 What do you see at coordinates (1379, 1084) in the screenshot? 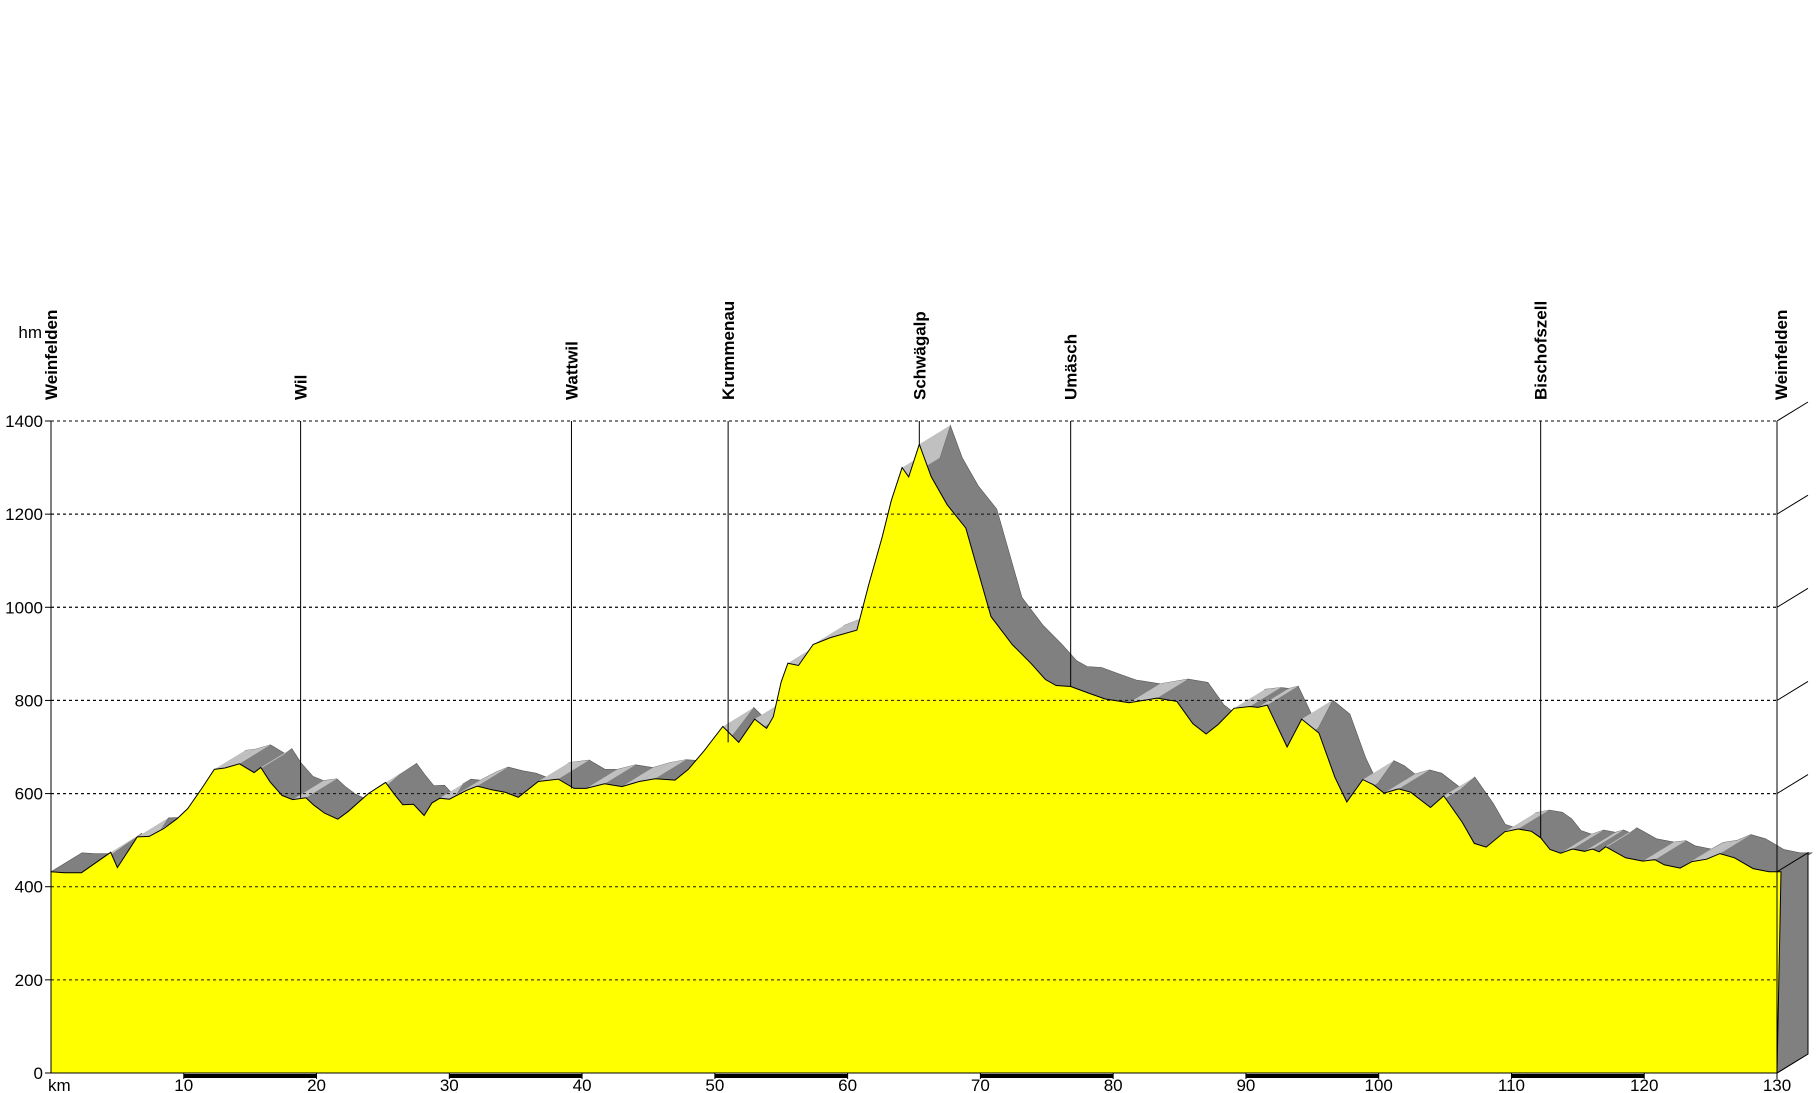
I see `x-tick-label-100: 100` at bounding box center [1379, 1084].